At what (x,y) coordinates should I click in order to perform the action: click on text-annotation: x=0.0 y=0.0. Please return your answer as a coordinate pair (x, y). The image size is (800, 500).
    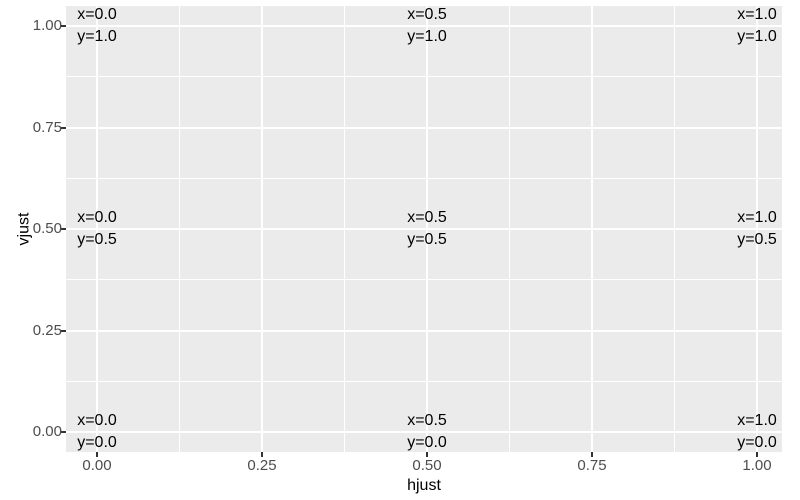
    Looking at the image, I should click on (97, 432).